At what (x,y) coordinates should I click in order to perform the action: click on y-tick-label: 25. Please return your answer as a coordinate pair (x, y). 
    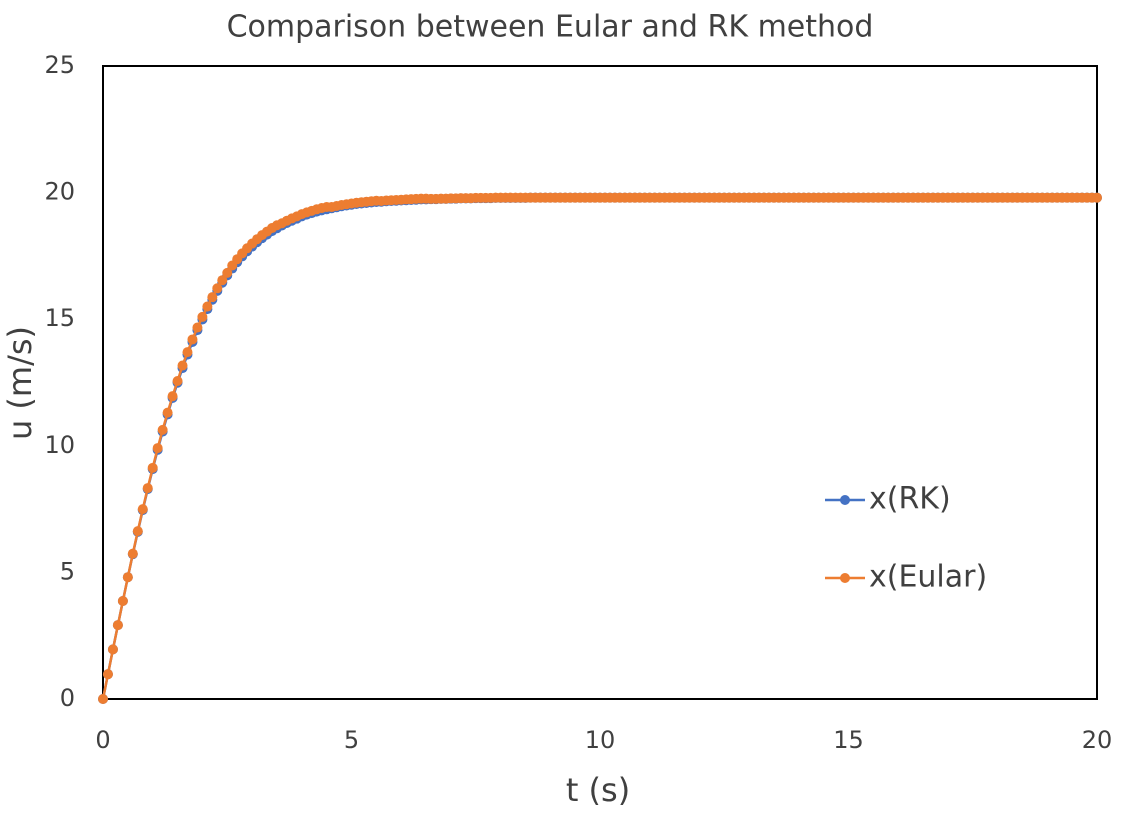
    Looking at the image, I should click on (59, 65).